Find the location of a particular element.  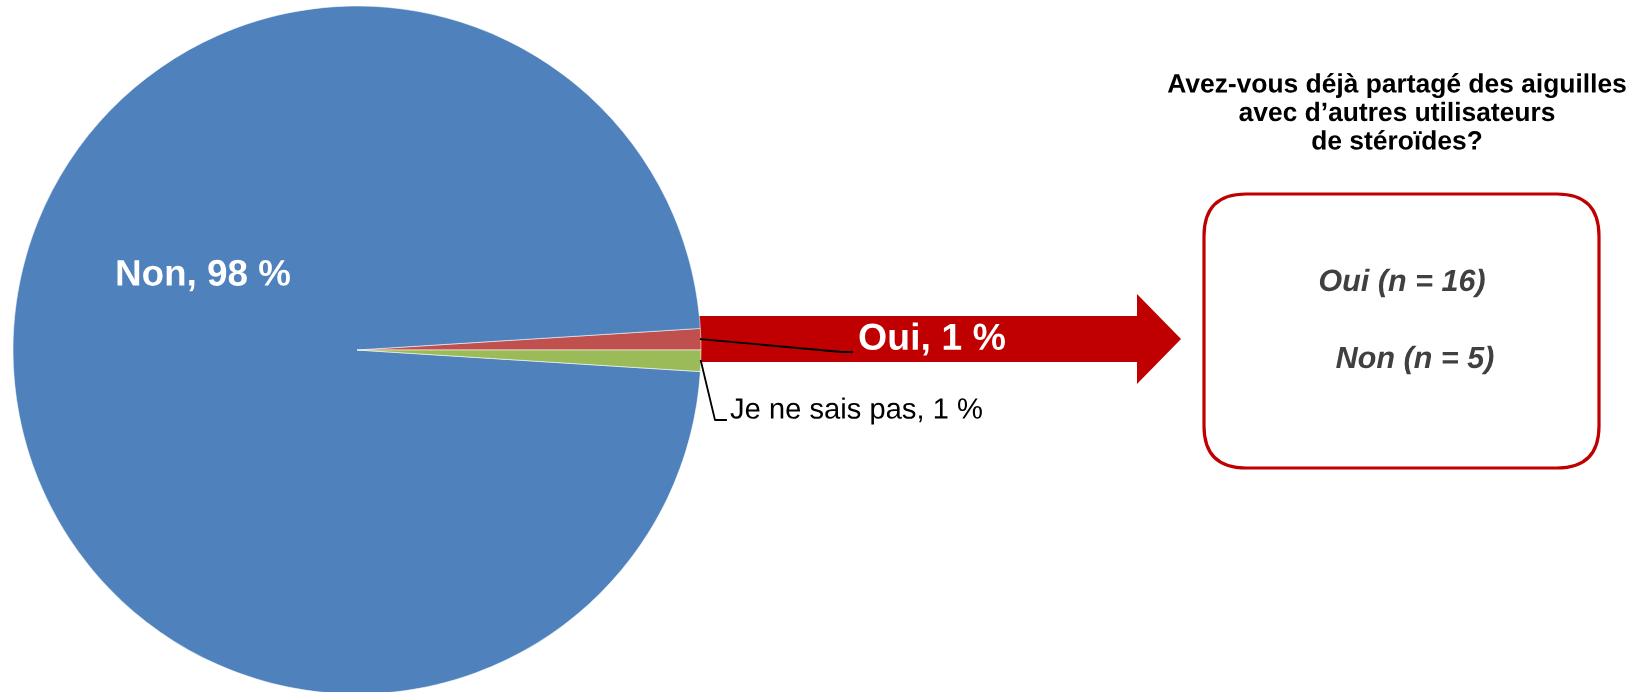

slice-label: Non, 98 % is located at coordinates (203, 275).